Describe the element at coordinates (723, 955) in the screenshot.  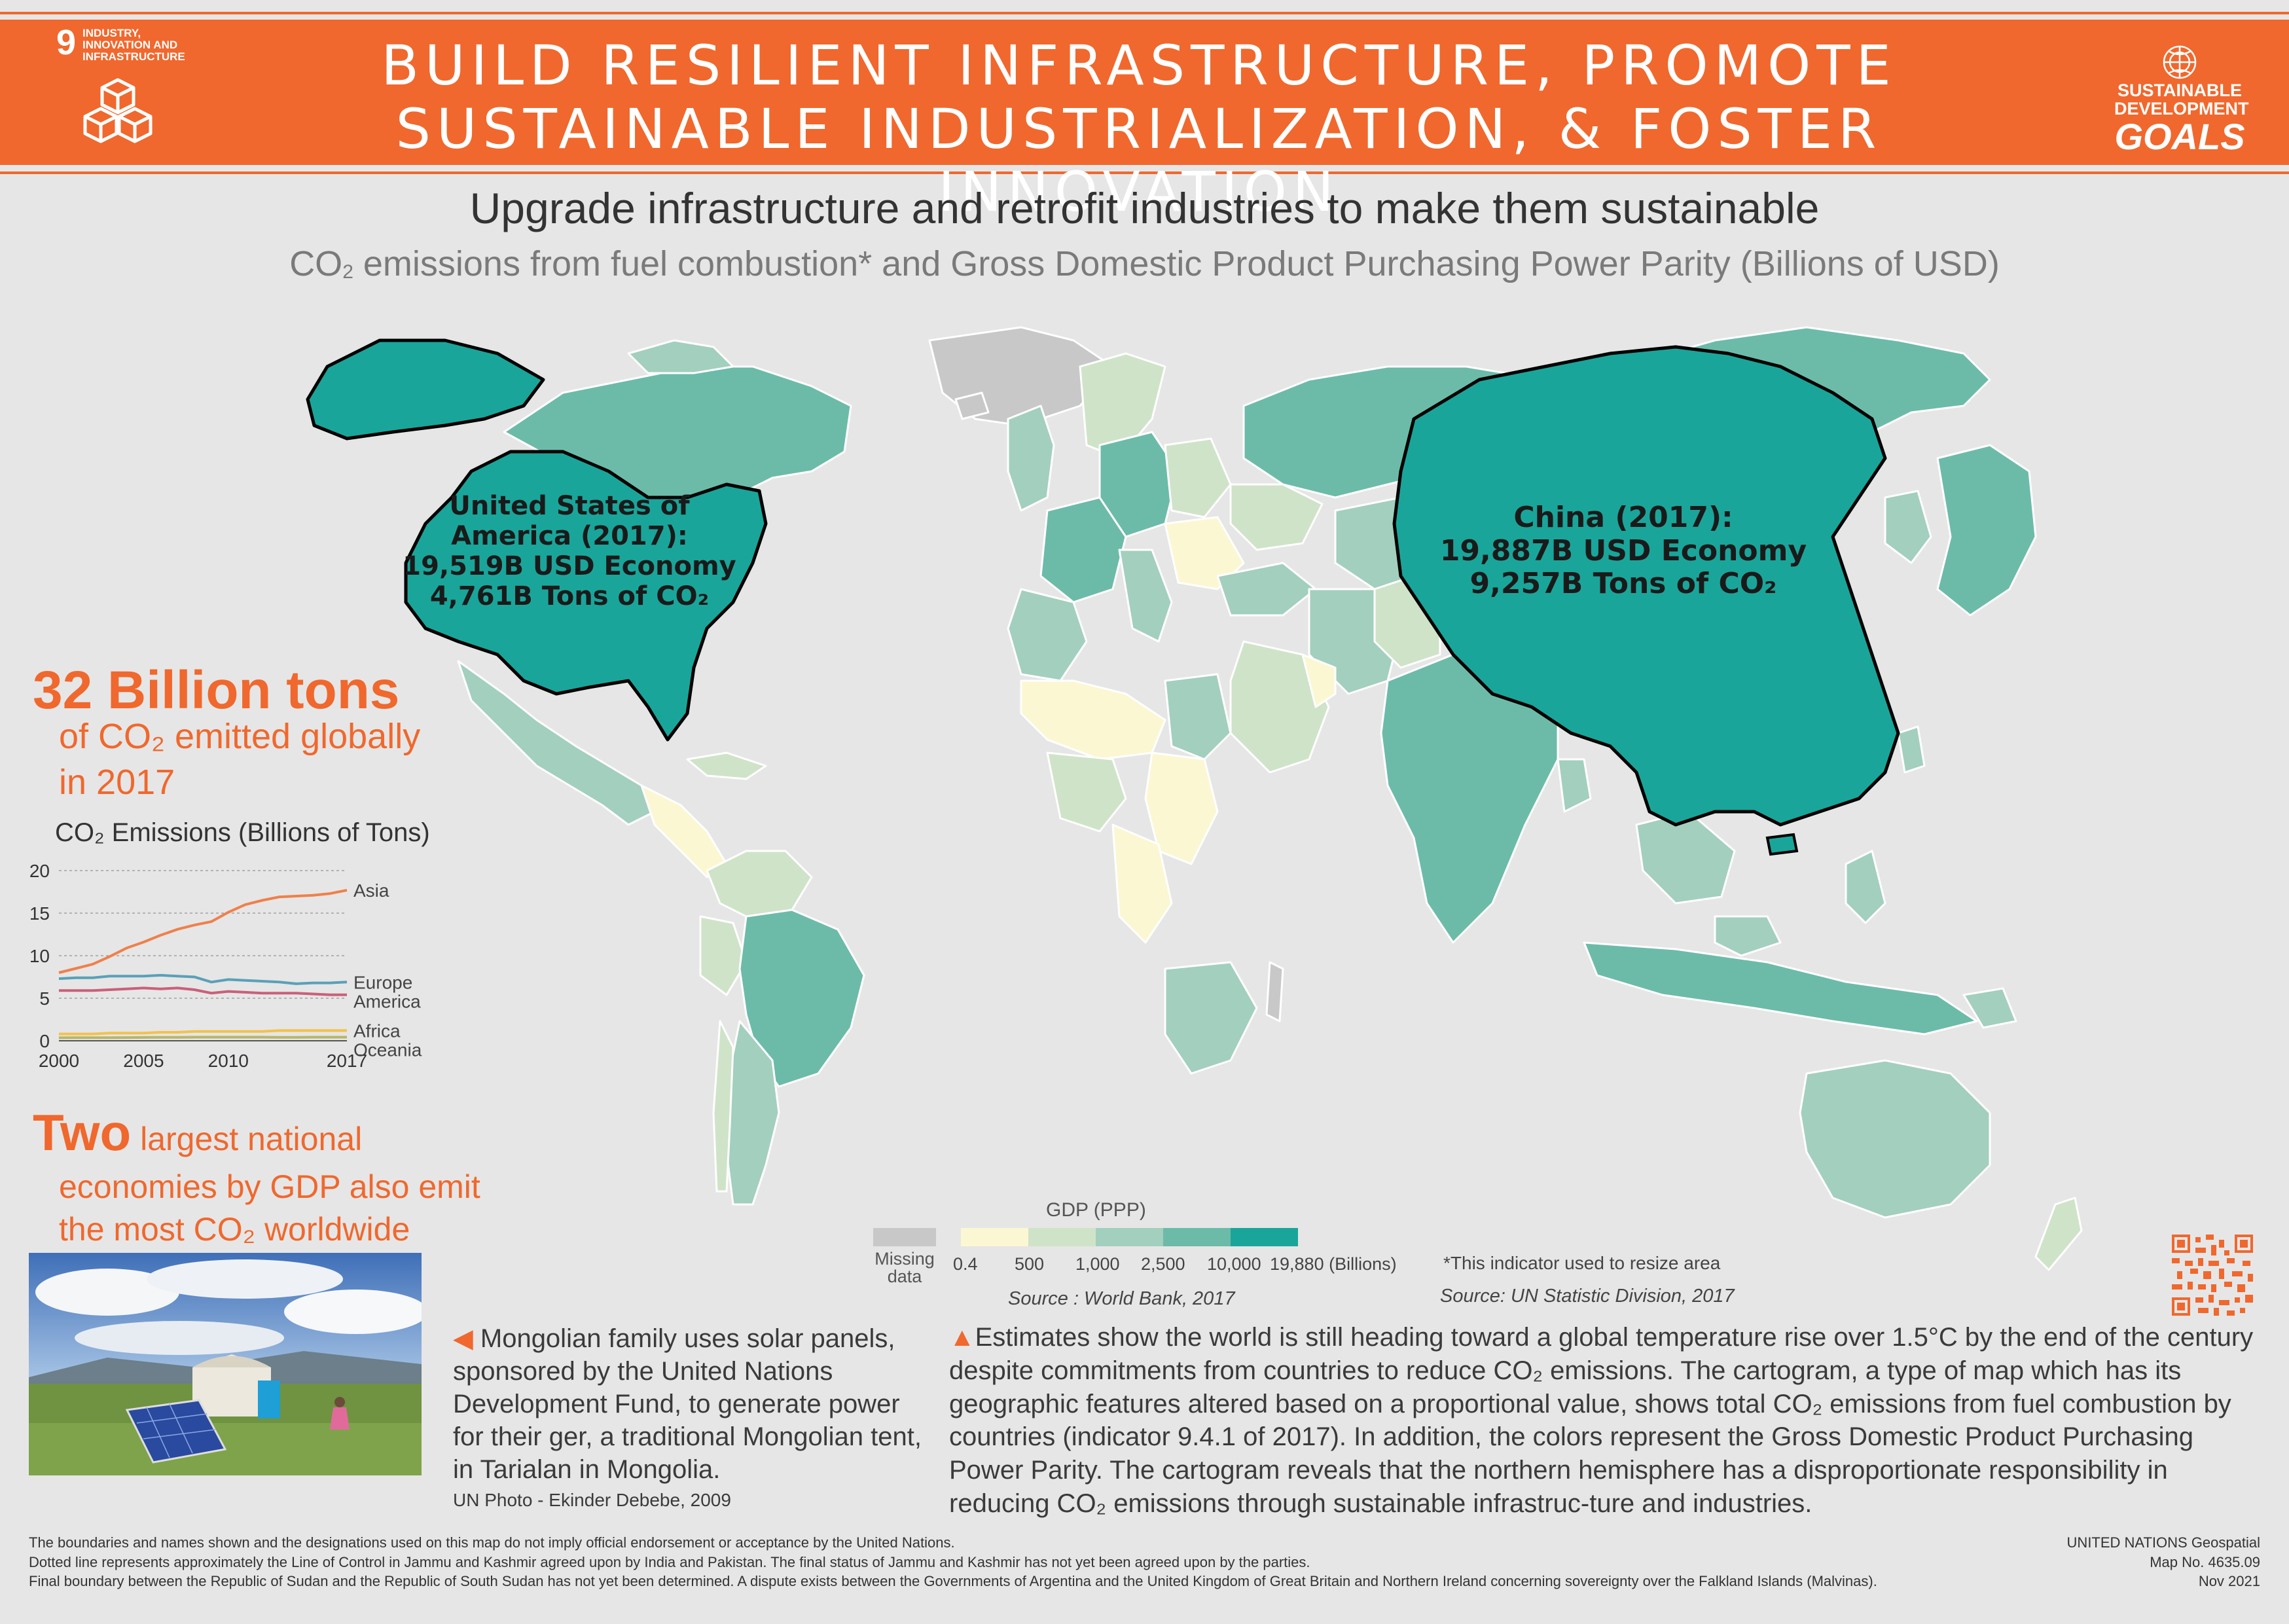
I see `region-peru` at that location.